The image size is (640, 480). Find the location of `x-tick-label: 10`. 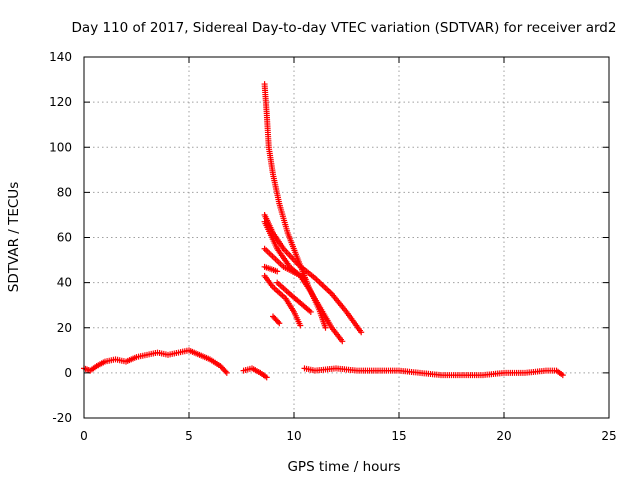

x-tick-label: 10 is located at coordinates (293, 436).